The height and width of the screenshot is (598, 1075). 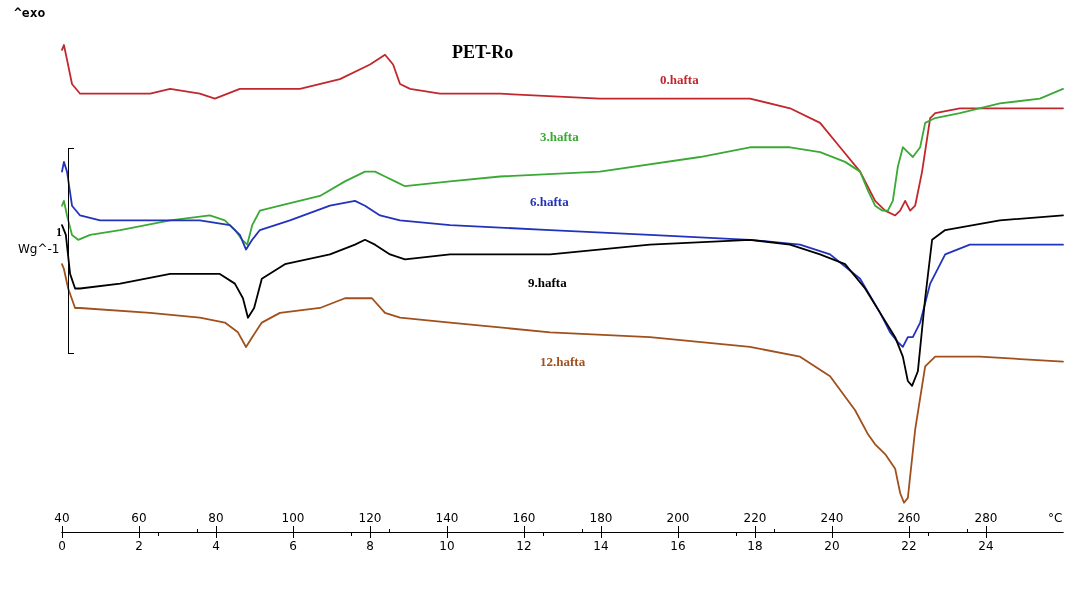 What do you see at coordinates (832, 546) in the screenshot?
I see `x2-tick-label: 20` at bounding box center [832, 546].